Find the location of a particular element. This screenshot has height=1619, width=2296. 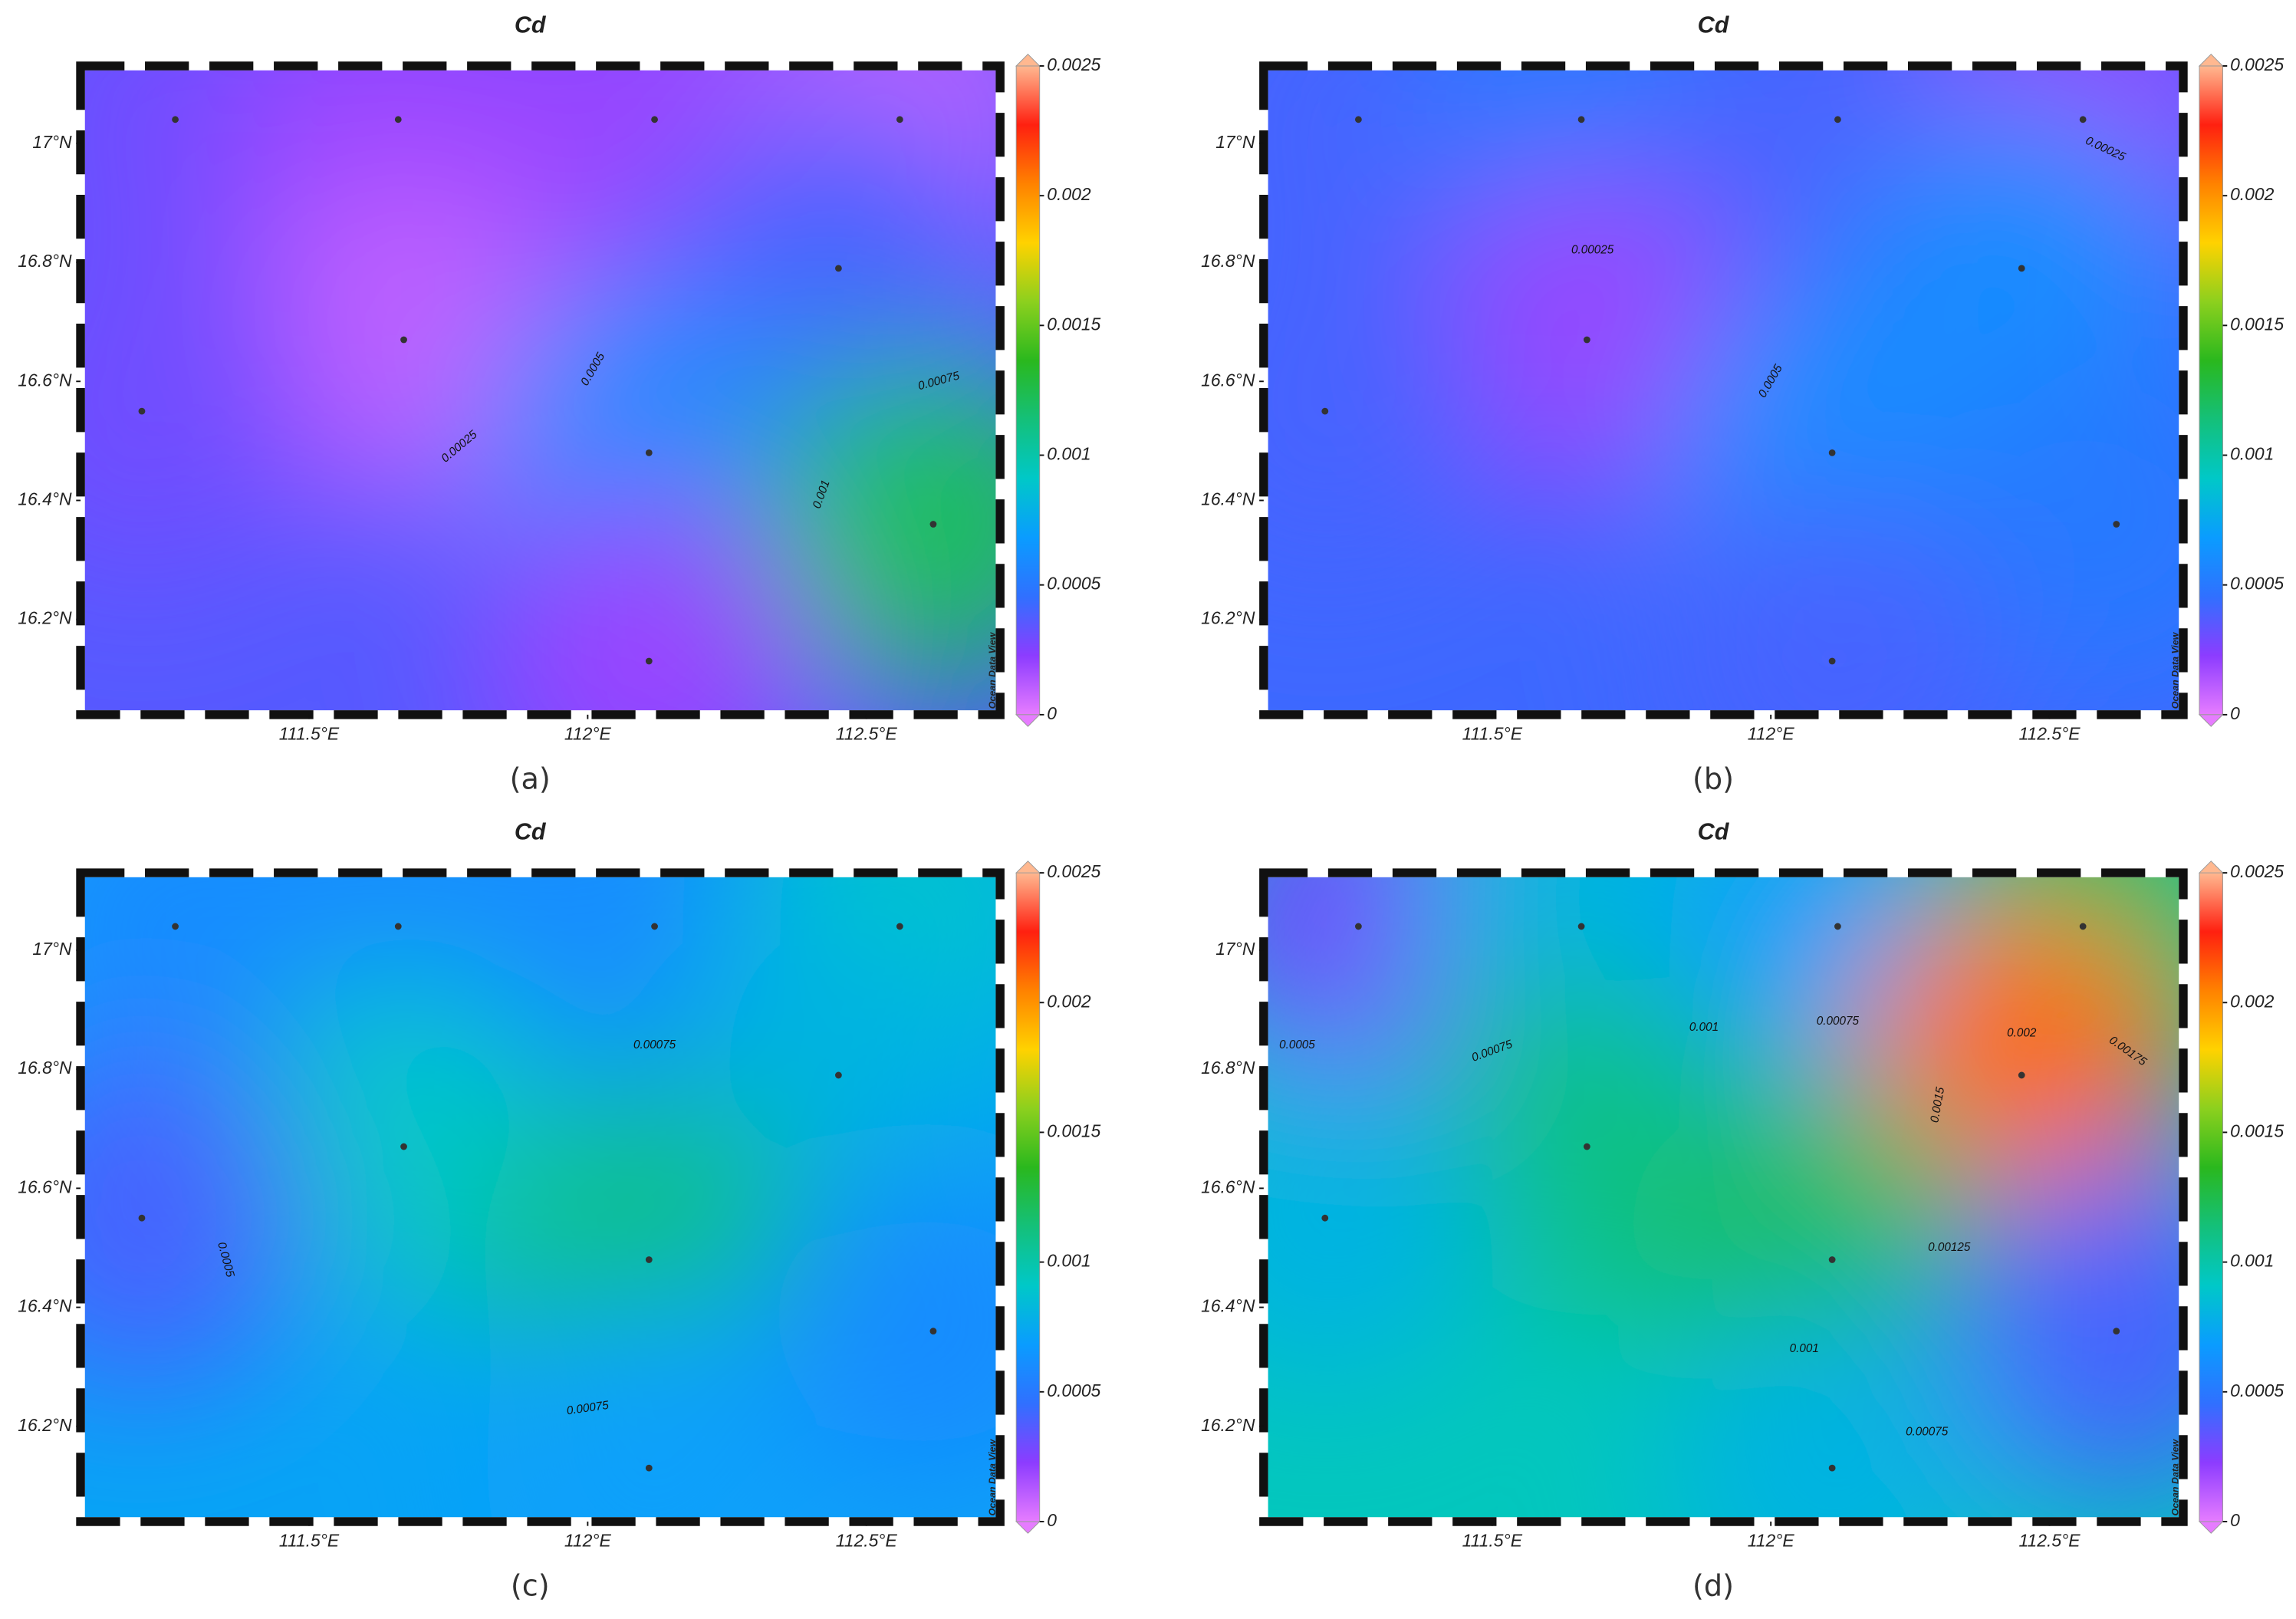

panel-title: Cd is located at coordinates (1714, 25).